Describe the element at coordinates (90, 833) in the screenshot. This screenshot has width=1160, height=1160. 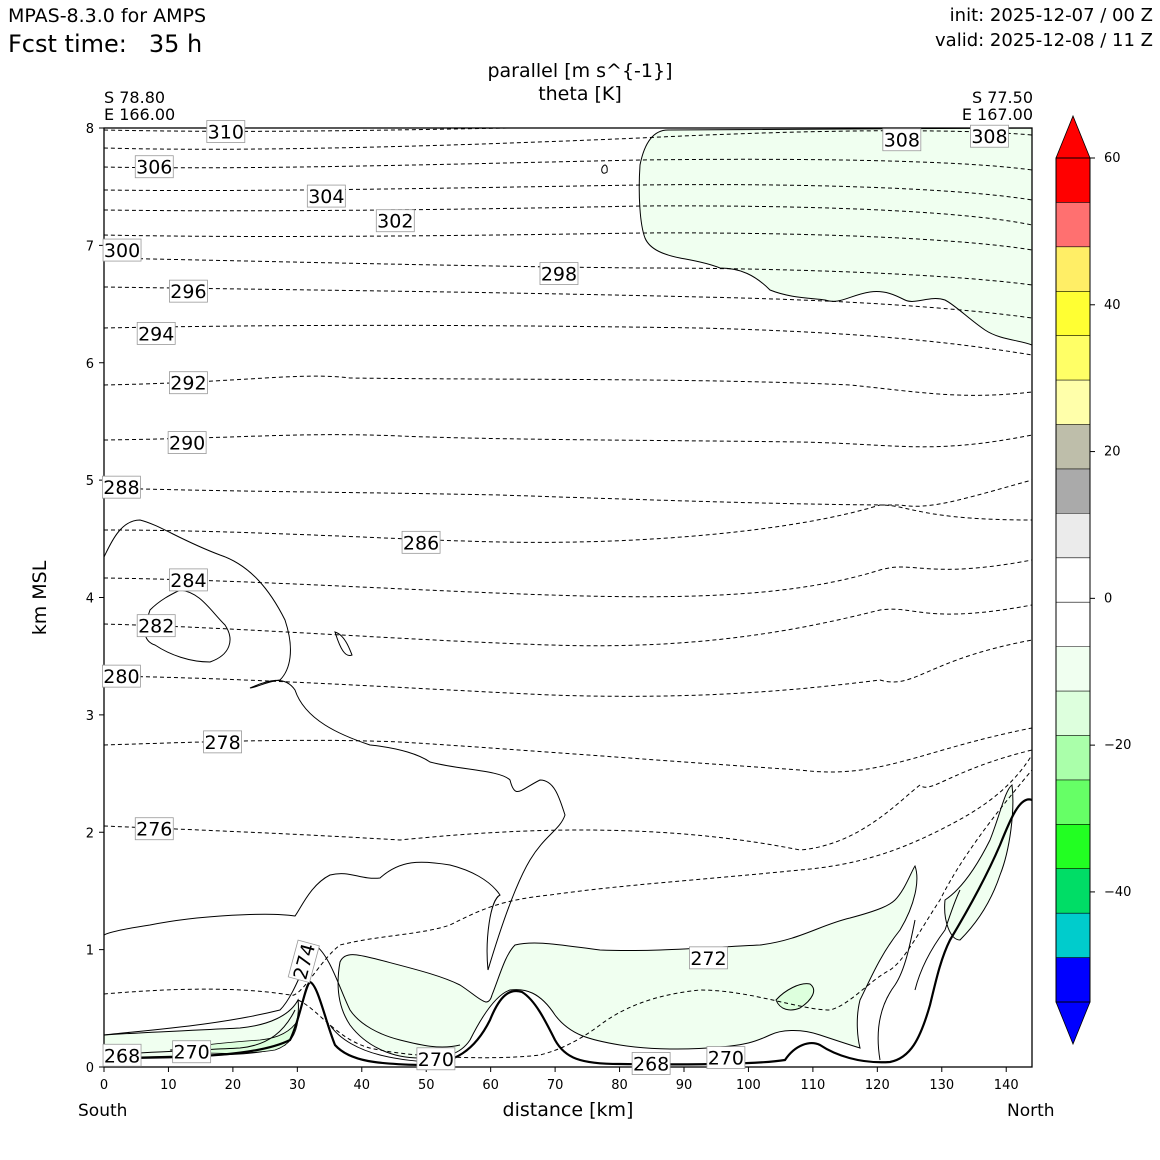
I see `y-tick-label: 2` at that location.